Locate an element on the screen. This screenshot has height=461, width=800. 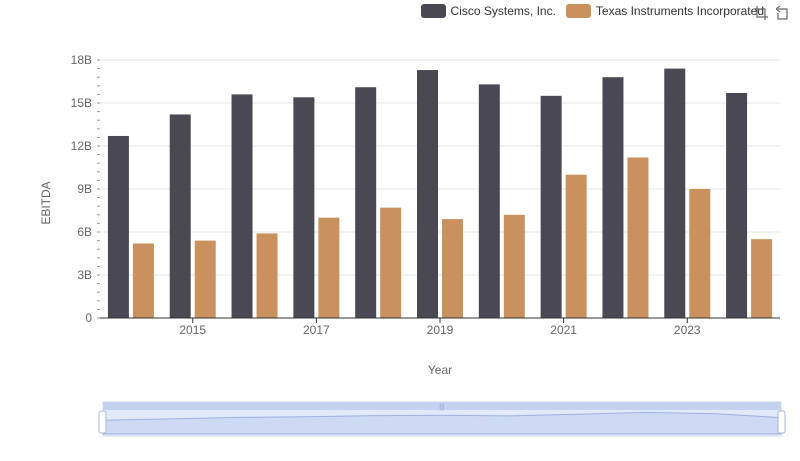
y-tick-label: 9B is located at coordinates (84, 189).